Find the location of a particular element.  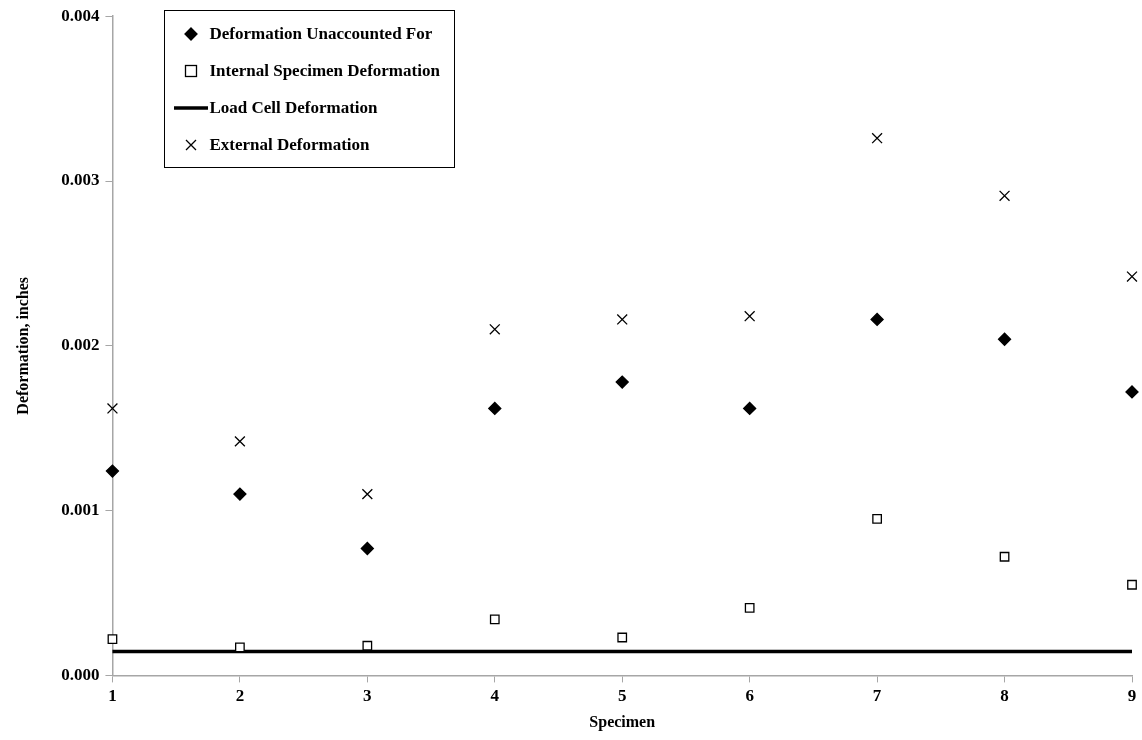

y-axis-title: Deformation, inches is located at coordinates (22, 345).